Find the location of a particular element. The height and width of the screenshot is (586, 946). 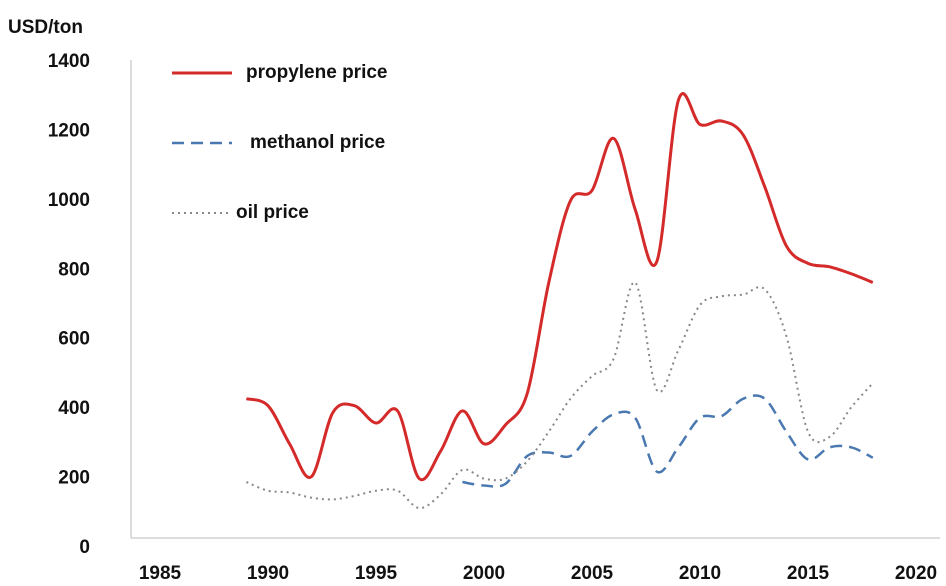

y-tick-label: 600 is located at coordinates (74, 339).